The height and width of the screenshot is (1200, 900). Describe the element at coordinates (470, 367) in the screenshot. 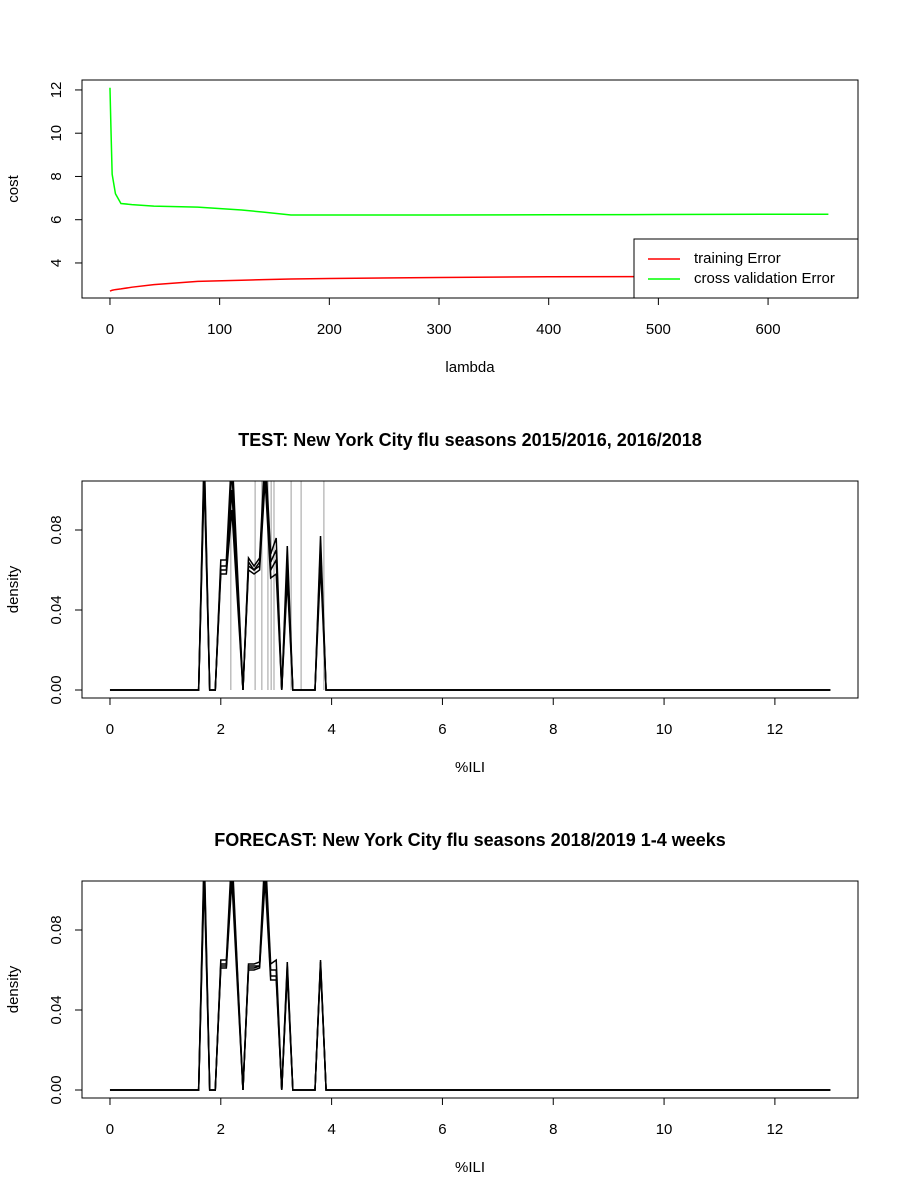

I see `x-axis-label: lambda` at that location.